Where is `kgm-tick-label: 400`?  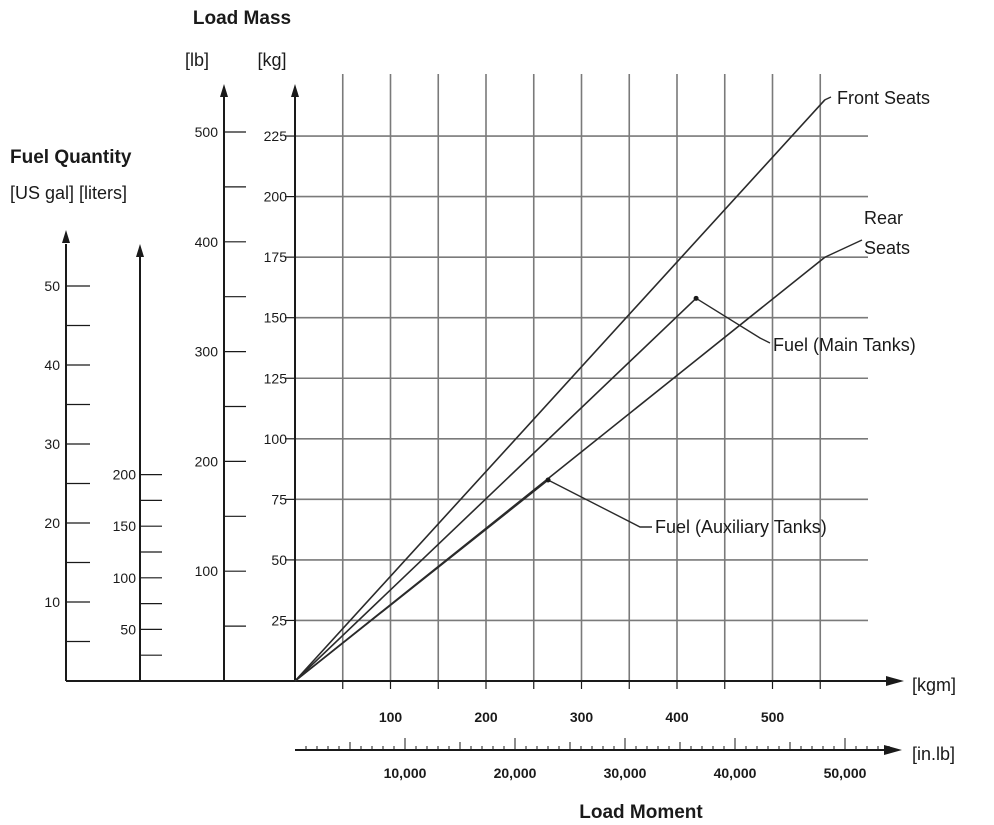
kgm-tick-label: 400 is located at coordinates (677, 717).